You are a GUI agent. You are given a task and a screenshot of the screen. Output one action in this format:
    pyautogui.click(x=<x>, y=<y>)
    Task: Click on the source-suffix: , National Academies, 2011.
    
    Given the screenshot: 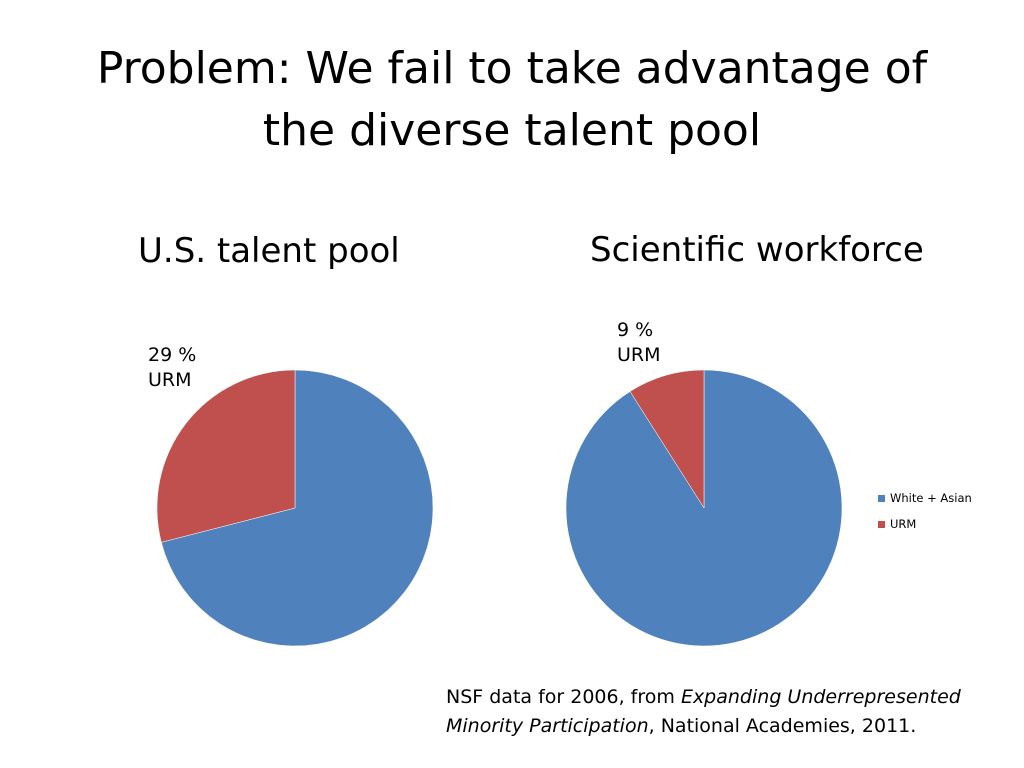 What is the action you would take?
    pyautogui.click(x=782, y=726)
    